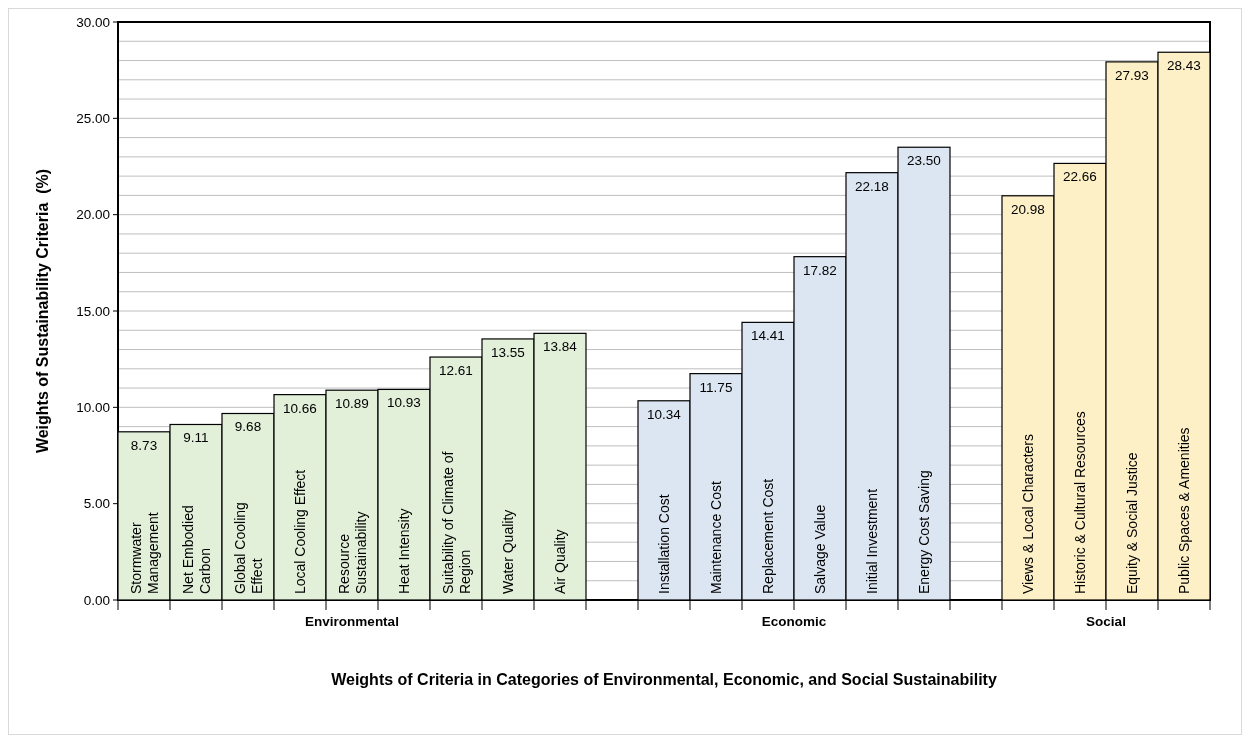 This screenshot has height=743, width=1250. Describe the element at coordinates (1080, 502) in the screenshot. I see `x-tick-label: Historic & Cultural Resources` at that location.